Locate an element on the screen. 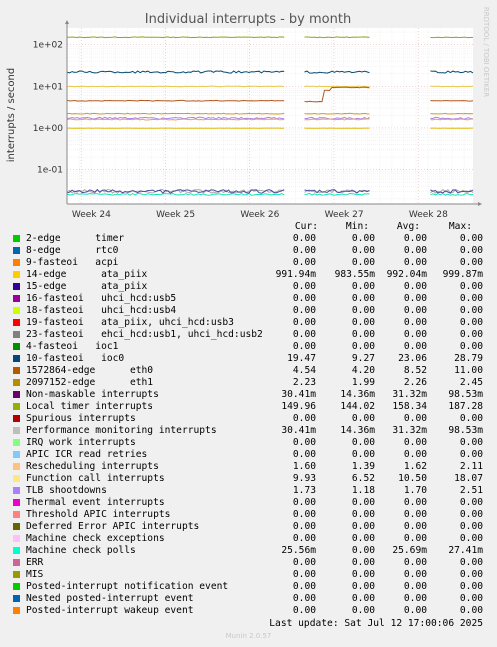 This screenshot has width=497, height=647. legend-label: Nested posted-interrupt event is located at coordinates (110, 598).